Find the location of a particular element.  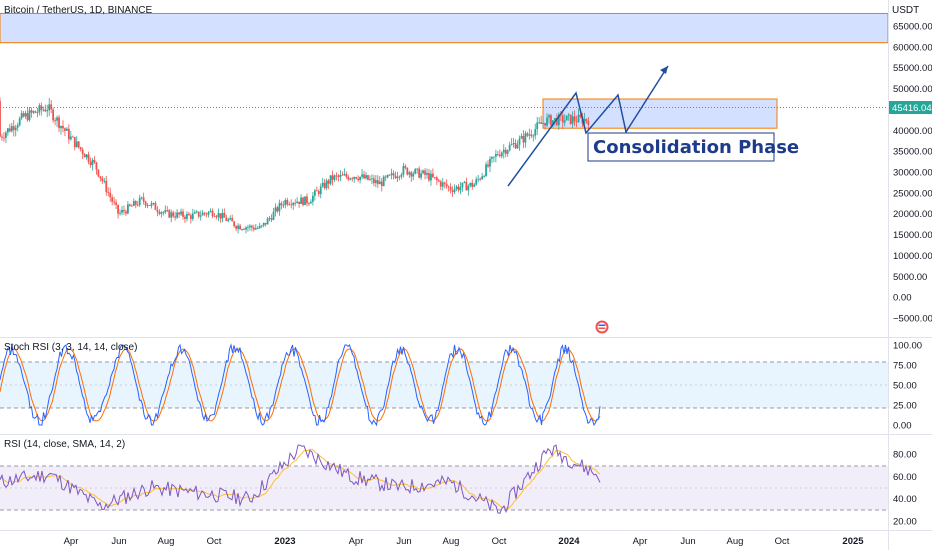

time-tick: 2023 is located at coordinates (284, 541).